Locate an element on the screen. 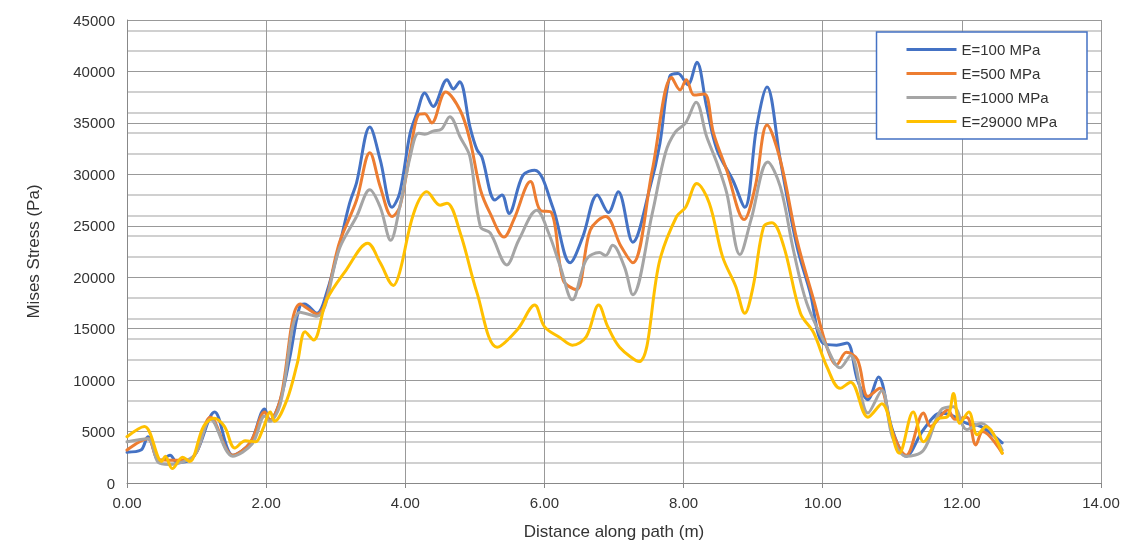 This screenshot has width=1132, height=548. x-tick-label: 14.00 is located at coordinates (1101, 502).